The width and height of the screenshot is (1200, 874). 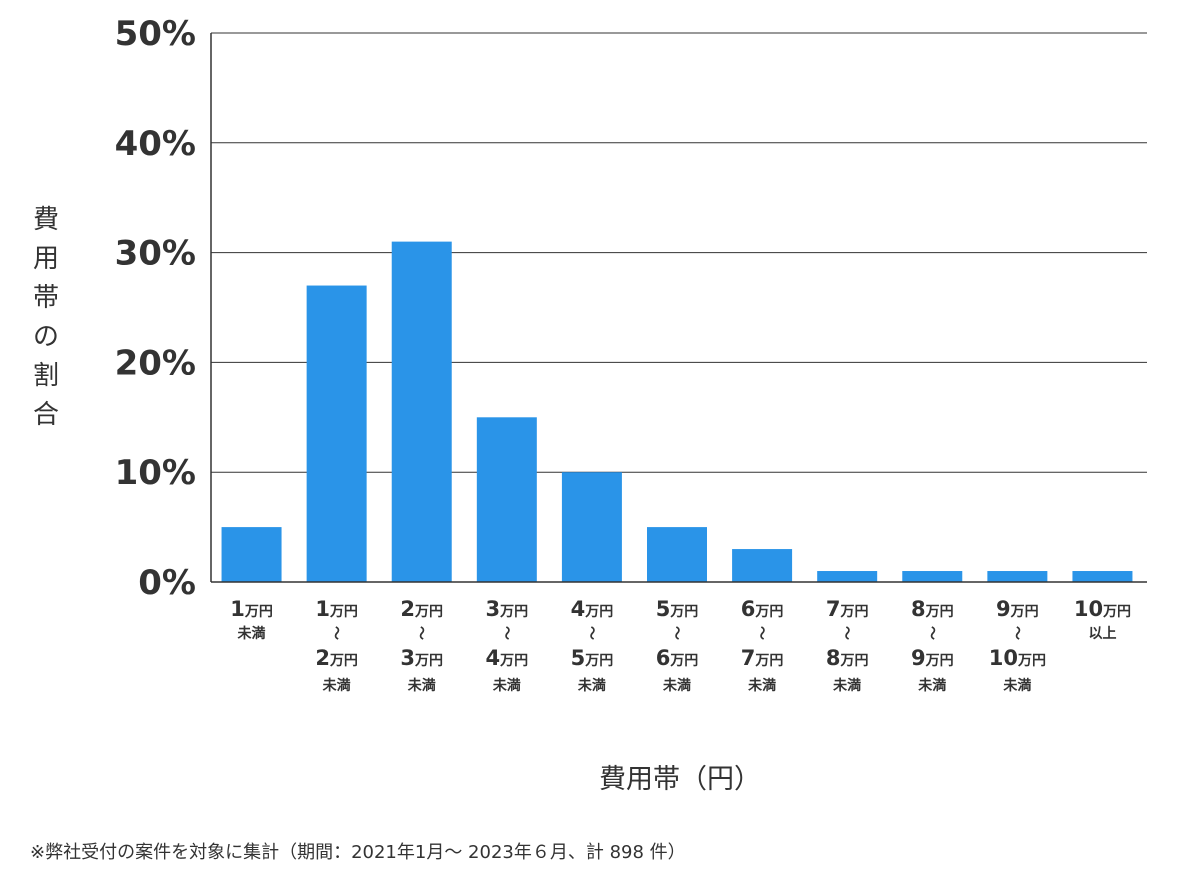 I want to click on x-tick-line: 以上, so click(x=1102, y=634).